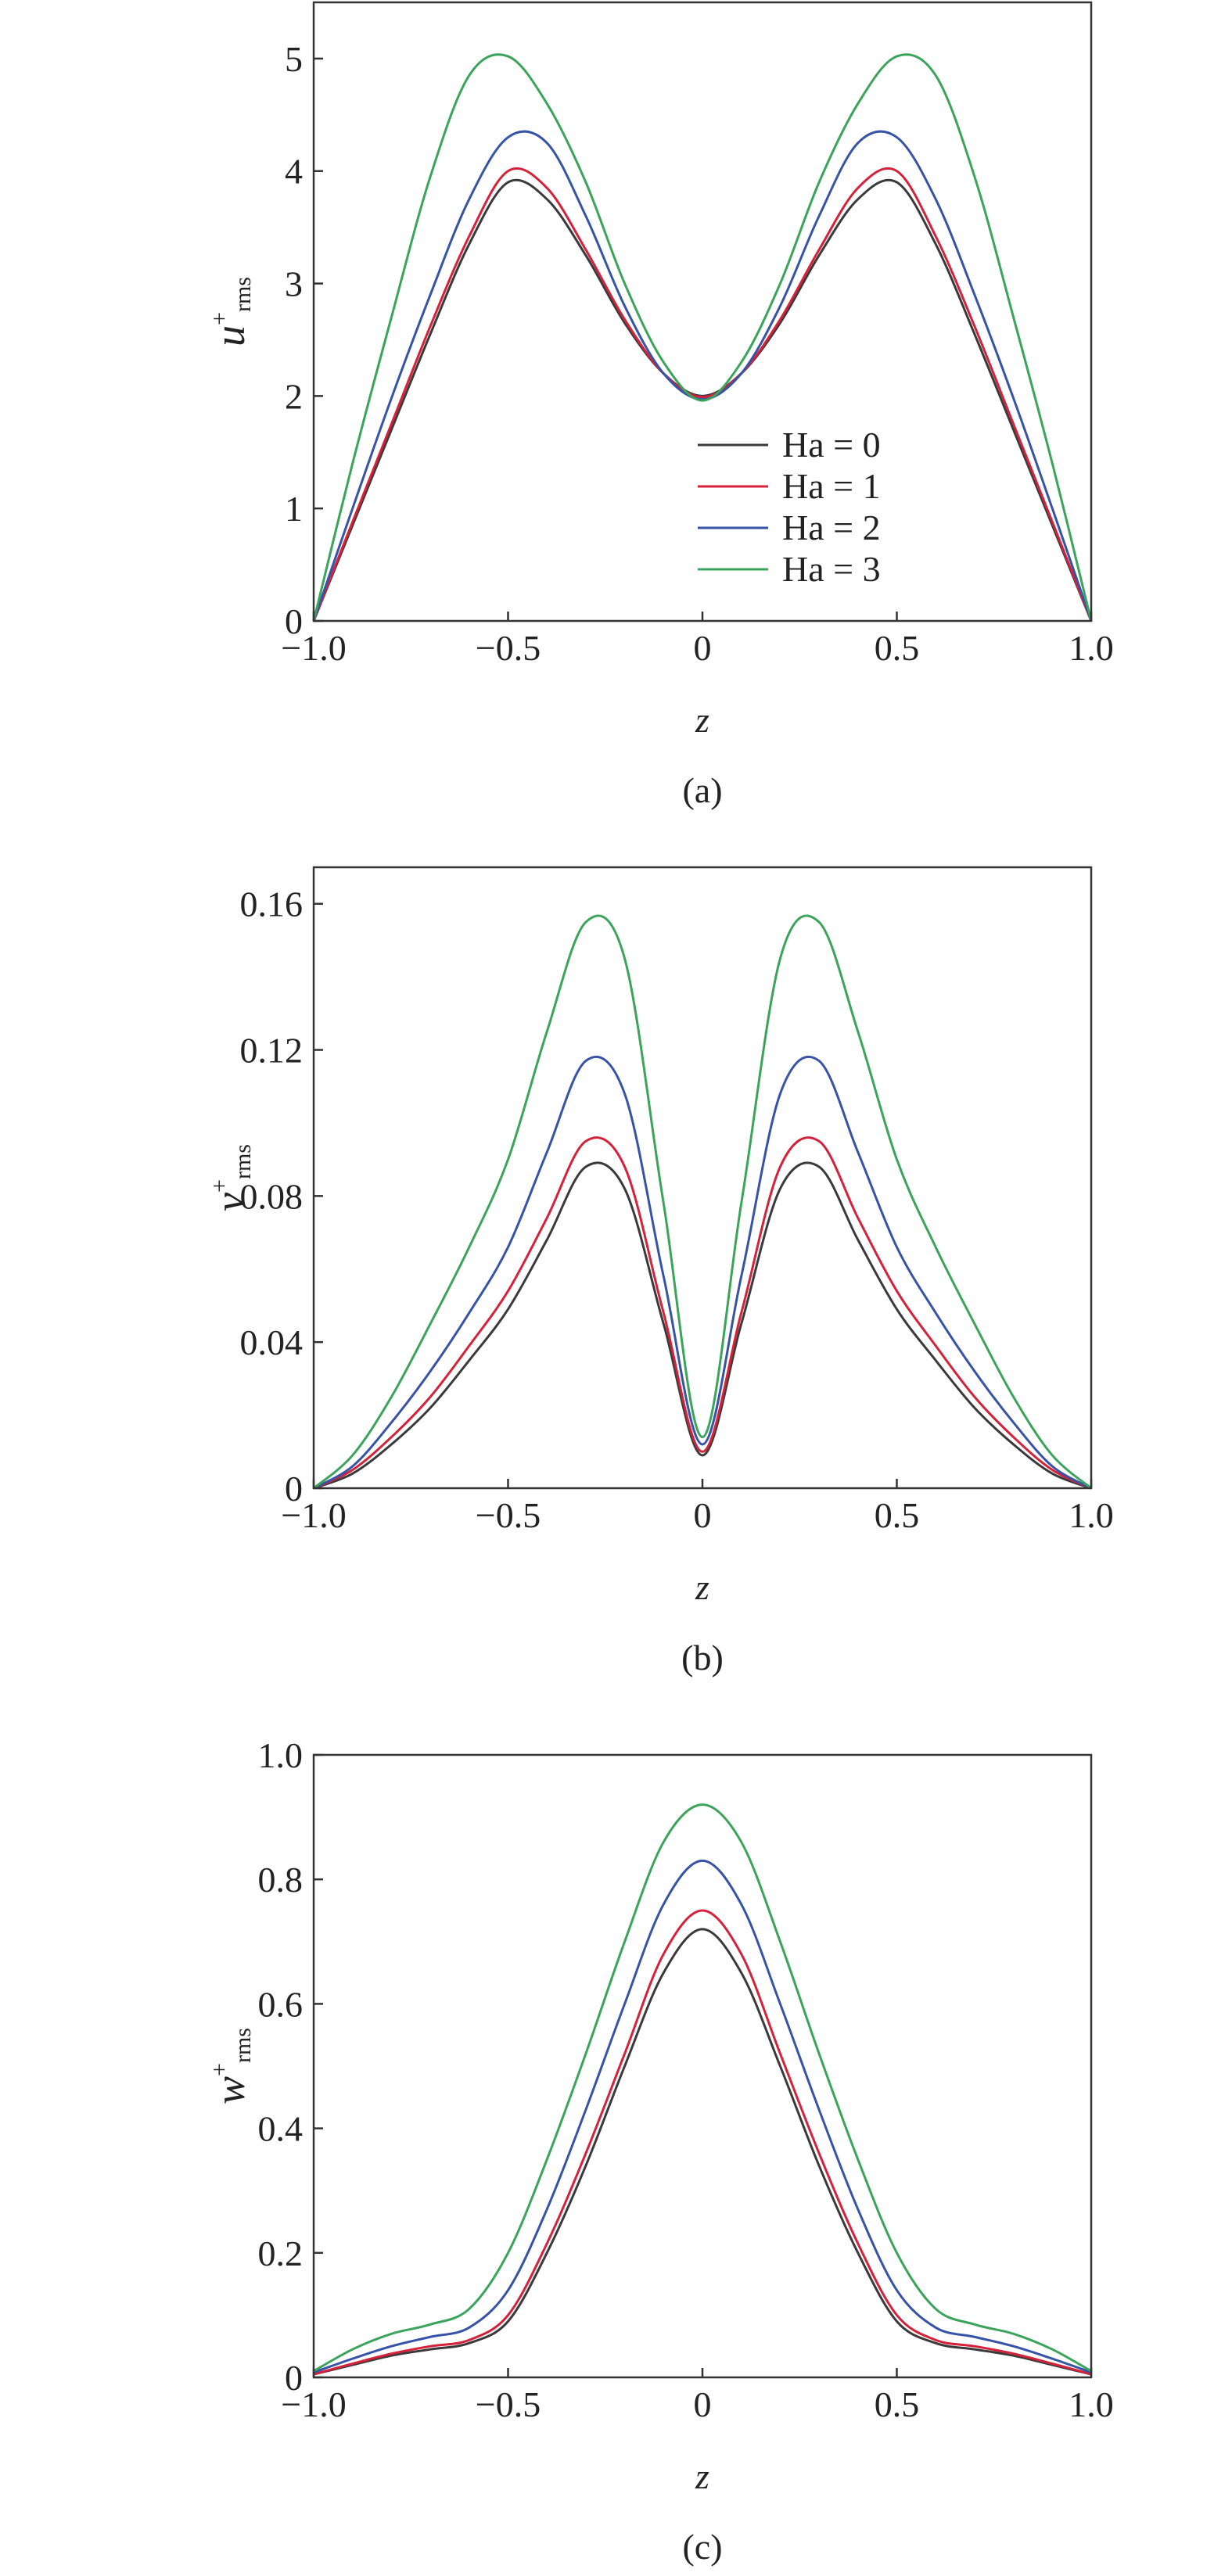  Describe the element at coordinates (702, 1657) in the screenshot. I see `caption: (b)` at that location.